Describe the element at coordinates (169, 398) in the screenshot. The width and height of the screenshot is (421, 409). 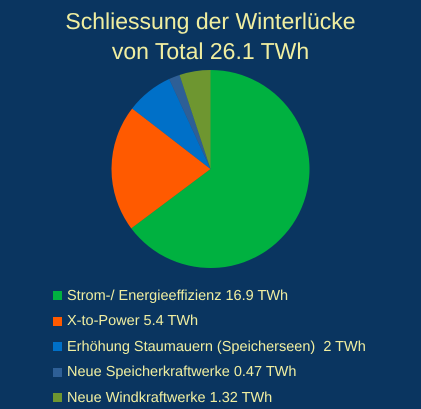
I see `legend-label: Neue Windkraftwerke 1.32 TWh` at that location.